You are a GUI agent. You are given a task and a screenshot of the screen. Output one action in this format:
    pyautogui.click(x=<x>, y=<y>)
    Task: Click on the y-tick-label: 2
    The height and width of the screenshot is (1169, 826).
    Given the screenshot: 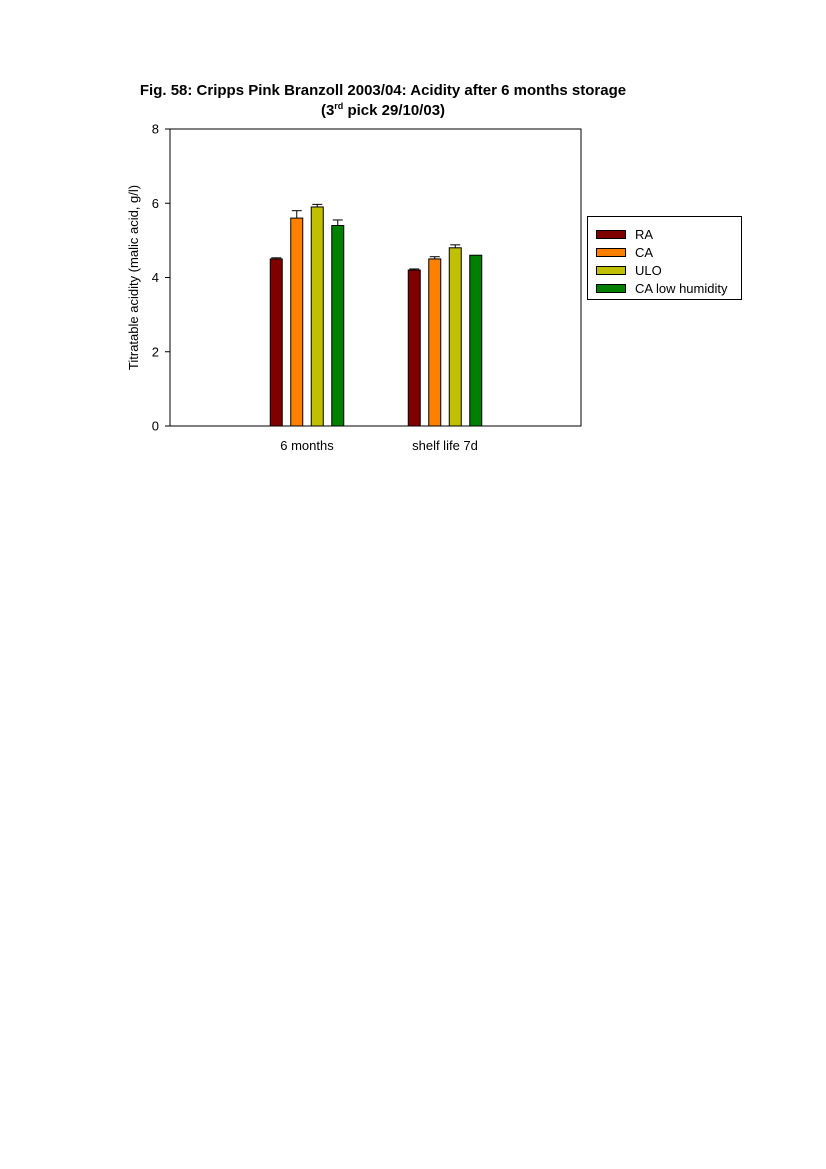 What is the action you would take?
    pyautogui.click(x=155, y=351)
    